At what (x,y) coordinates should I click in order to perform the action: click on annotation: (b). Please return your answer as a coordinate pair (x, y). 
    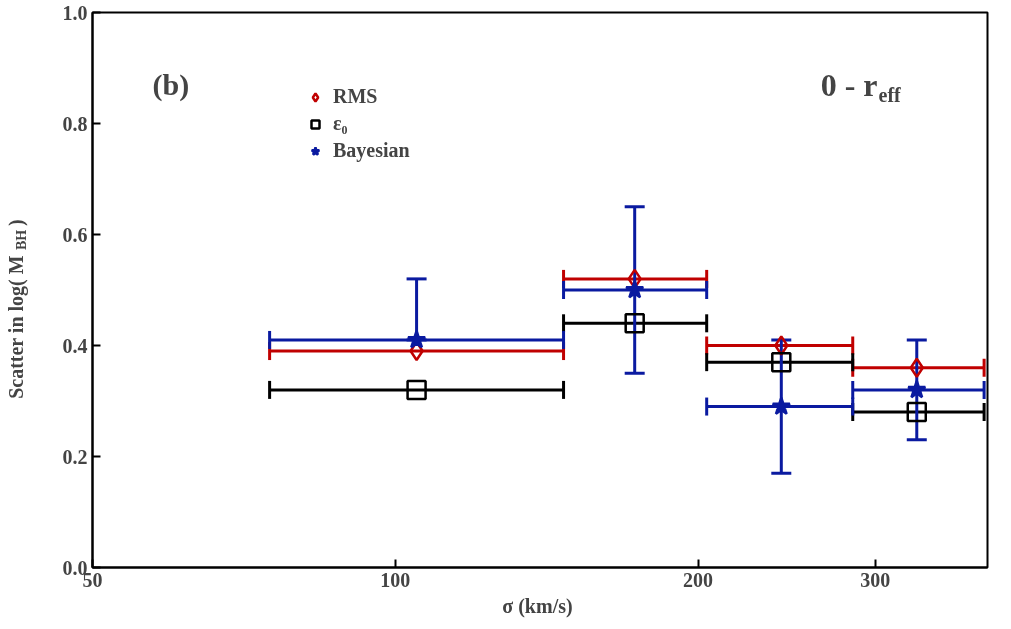
    Looking at the image, I should click on (171, 85).